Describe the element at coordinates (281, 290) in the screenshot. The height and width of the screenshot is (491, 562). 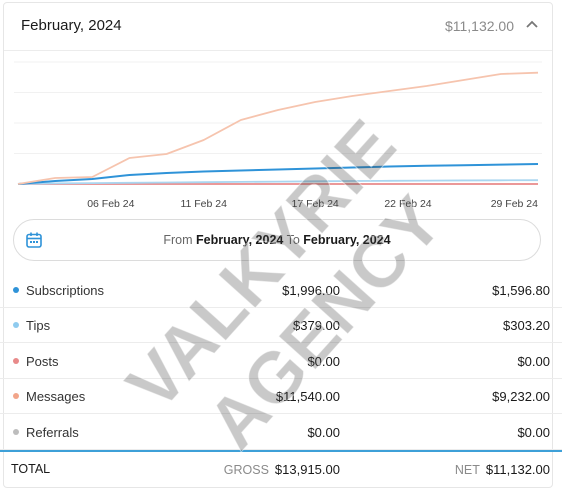
I see `row-subscriptions: Subscriptions $1,996.00 $1,596.80` at that location.